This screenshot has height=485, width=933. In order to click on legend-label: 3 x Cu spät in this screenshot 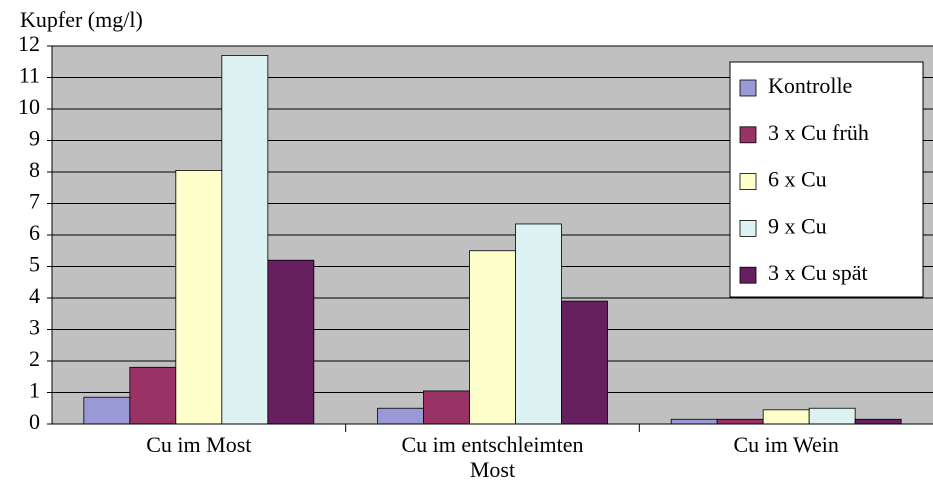, I will do `click(818, 272)`.